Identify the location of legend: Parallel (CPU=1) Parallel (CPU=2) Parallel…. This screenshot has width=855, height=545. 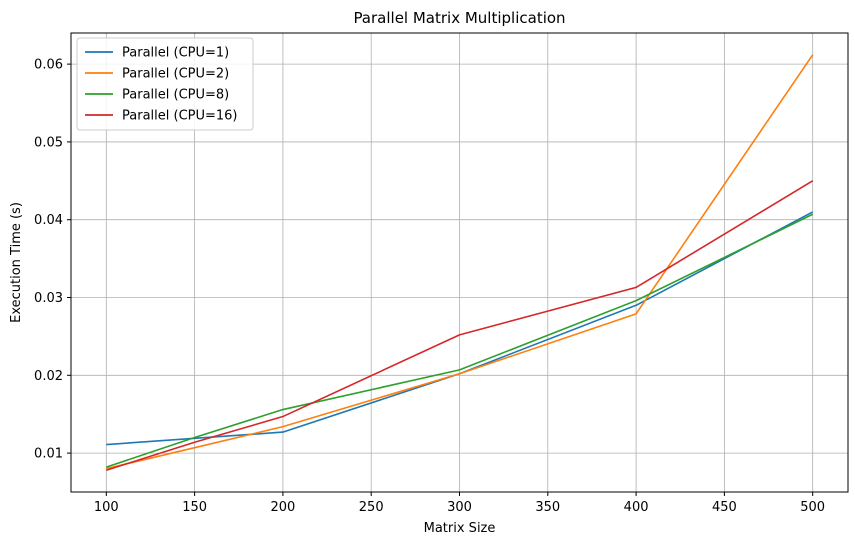
(165, 84).